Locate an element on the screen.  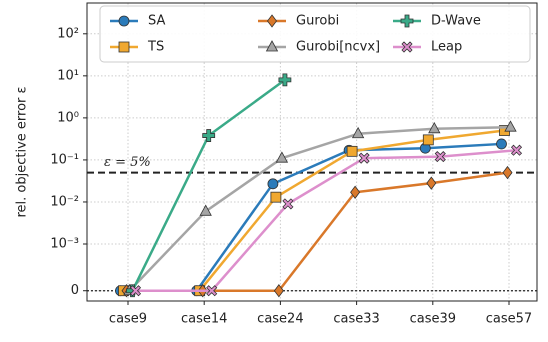
legend-label: TS is located at coordinates (155, 47).